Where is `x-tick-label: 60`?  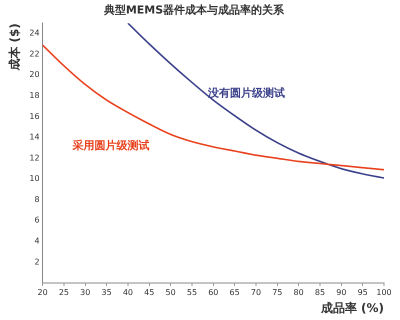 x-tick-label: 60 is located at coordinates (213, 292).